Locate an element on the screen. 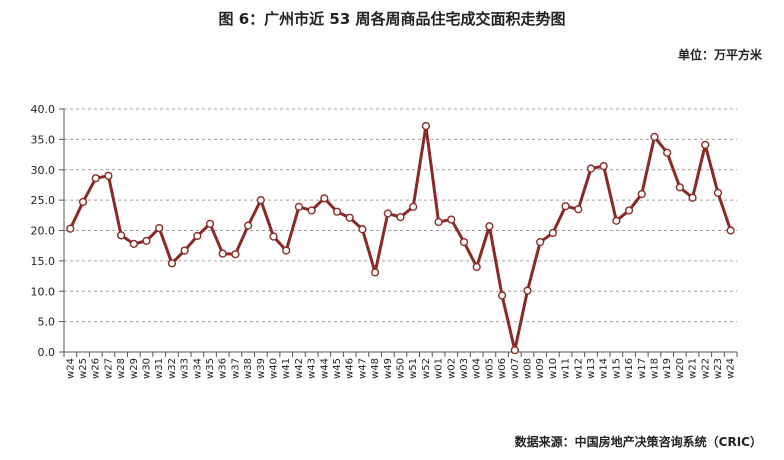  source-label: 数据来源：中国房地产决策咨询系统（CRIC） is located at coordinates (638, 442).